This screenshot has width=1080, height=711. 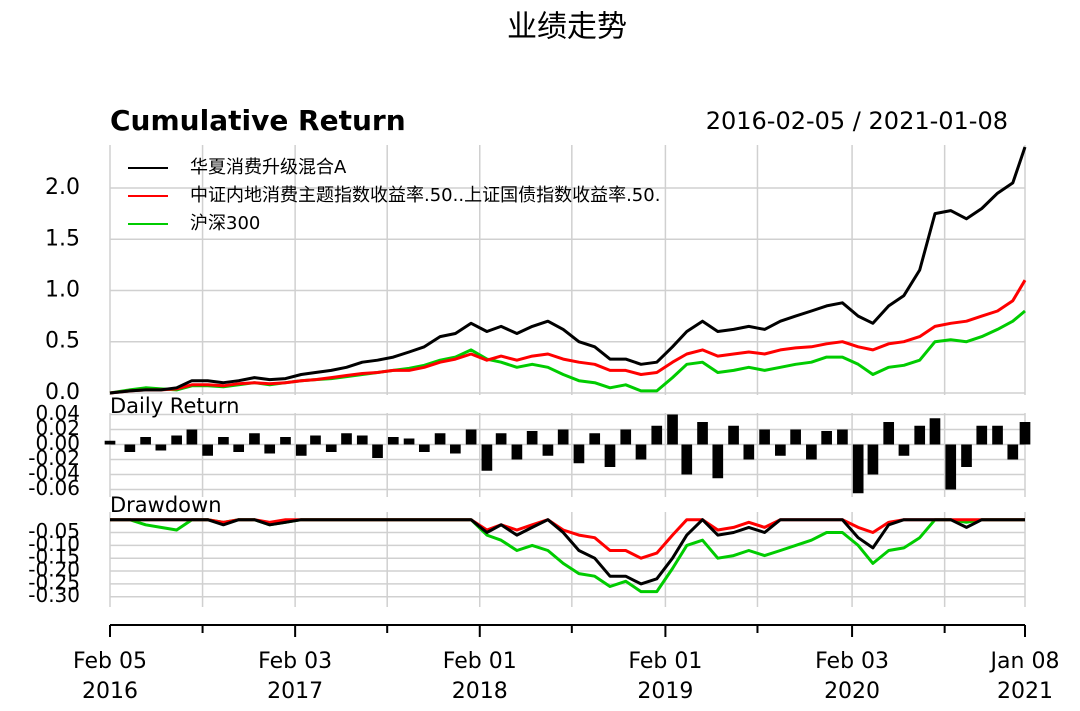 What do you see at coordinates (54, 473) in the screenshot?
I see `y-tick-label: -0.04` at bounding box center [54, 473].